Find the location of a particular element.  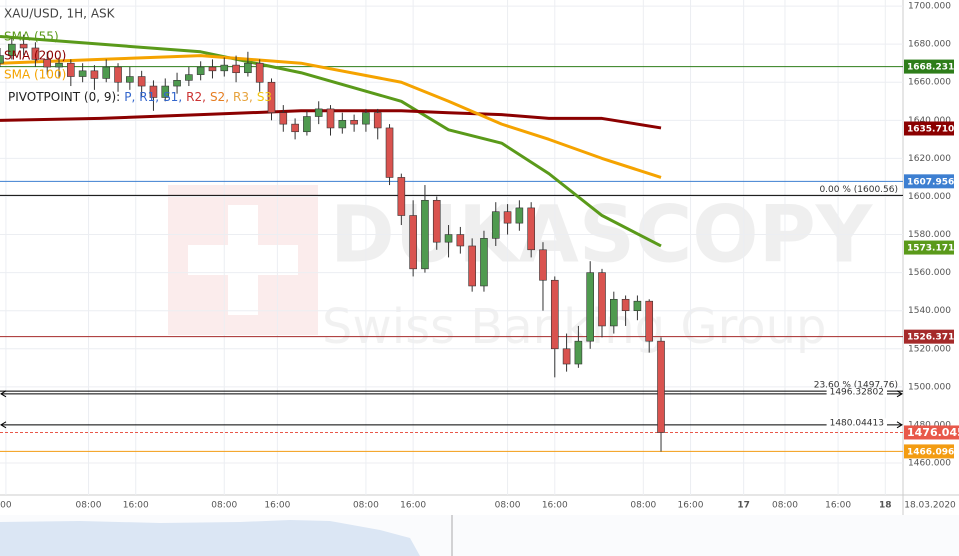

level-label: 1607.956 is located at coordinates (930, 182).